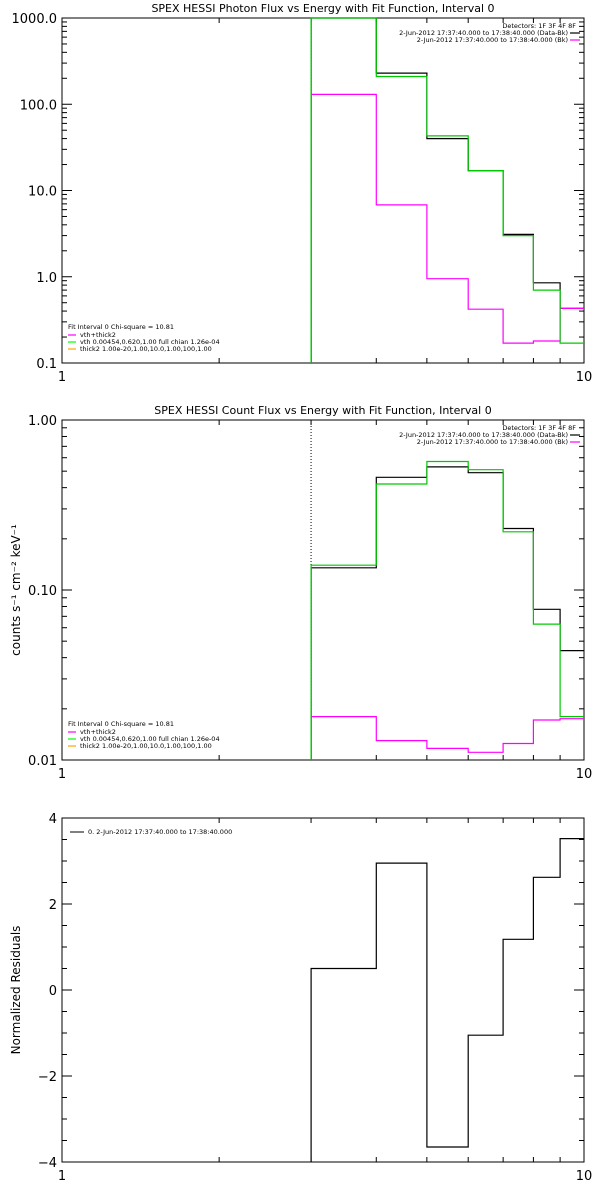  What do you see at coordinates (584, 377) in the screenshot?
I see `x-tick-label-0: 10` at bounding box center [584, 377].